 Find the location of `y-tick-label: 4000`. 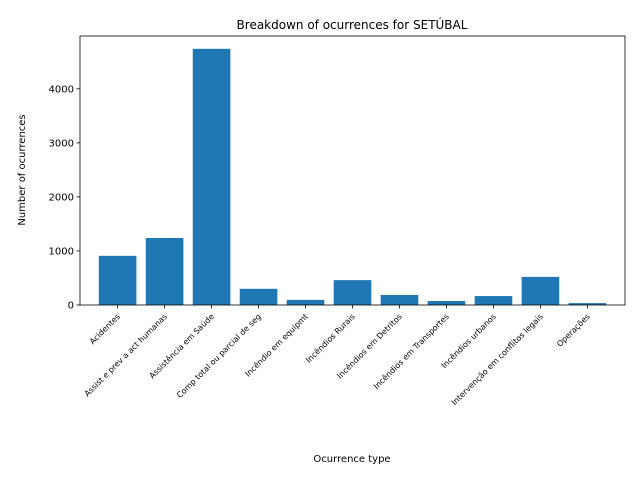

y-tick-label: 4000 is located at coordinates (61, 89).